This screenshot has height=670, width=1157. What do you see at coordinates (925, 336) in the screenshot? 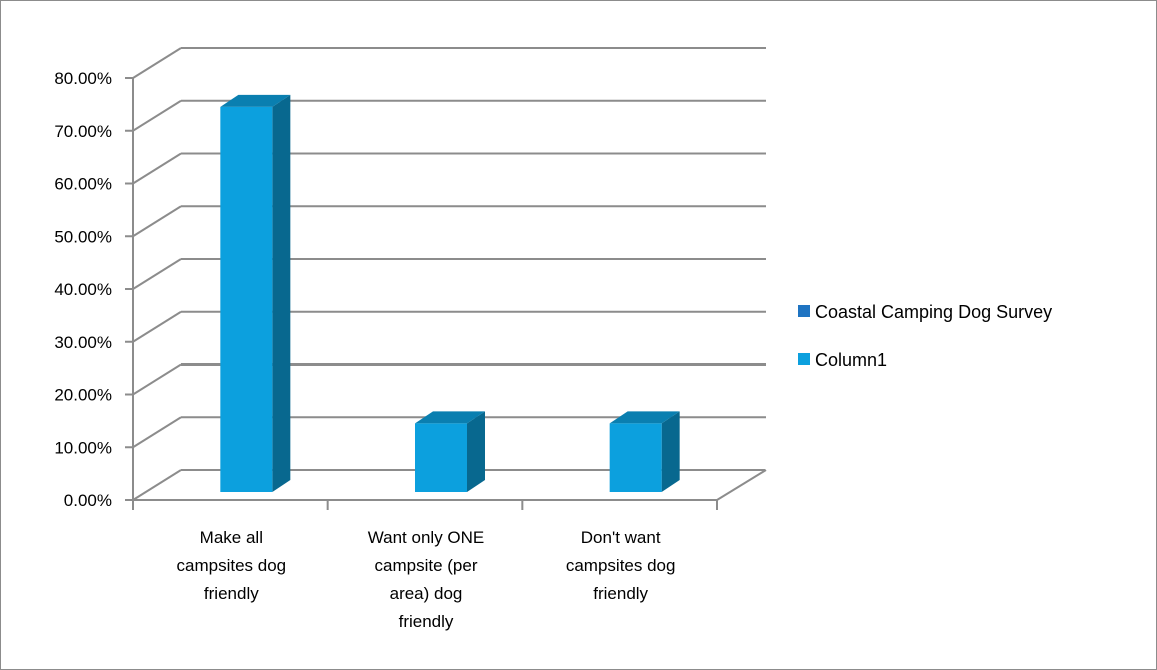
I see `legend: Coastal Camping Dog Survey Column1` at bounding box center [925, 336].